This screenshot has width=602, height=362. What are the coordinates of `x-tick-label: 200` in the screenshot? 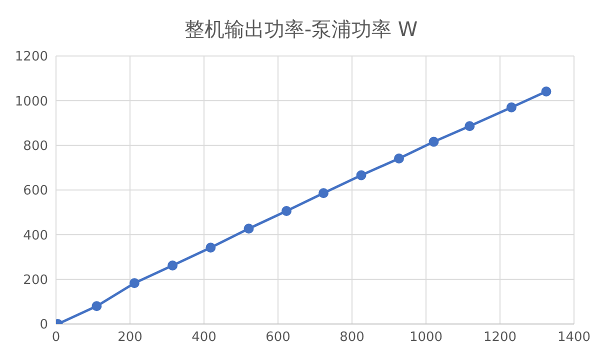 It's located at (130, 338).